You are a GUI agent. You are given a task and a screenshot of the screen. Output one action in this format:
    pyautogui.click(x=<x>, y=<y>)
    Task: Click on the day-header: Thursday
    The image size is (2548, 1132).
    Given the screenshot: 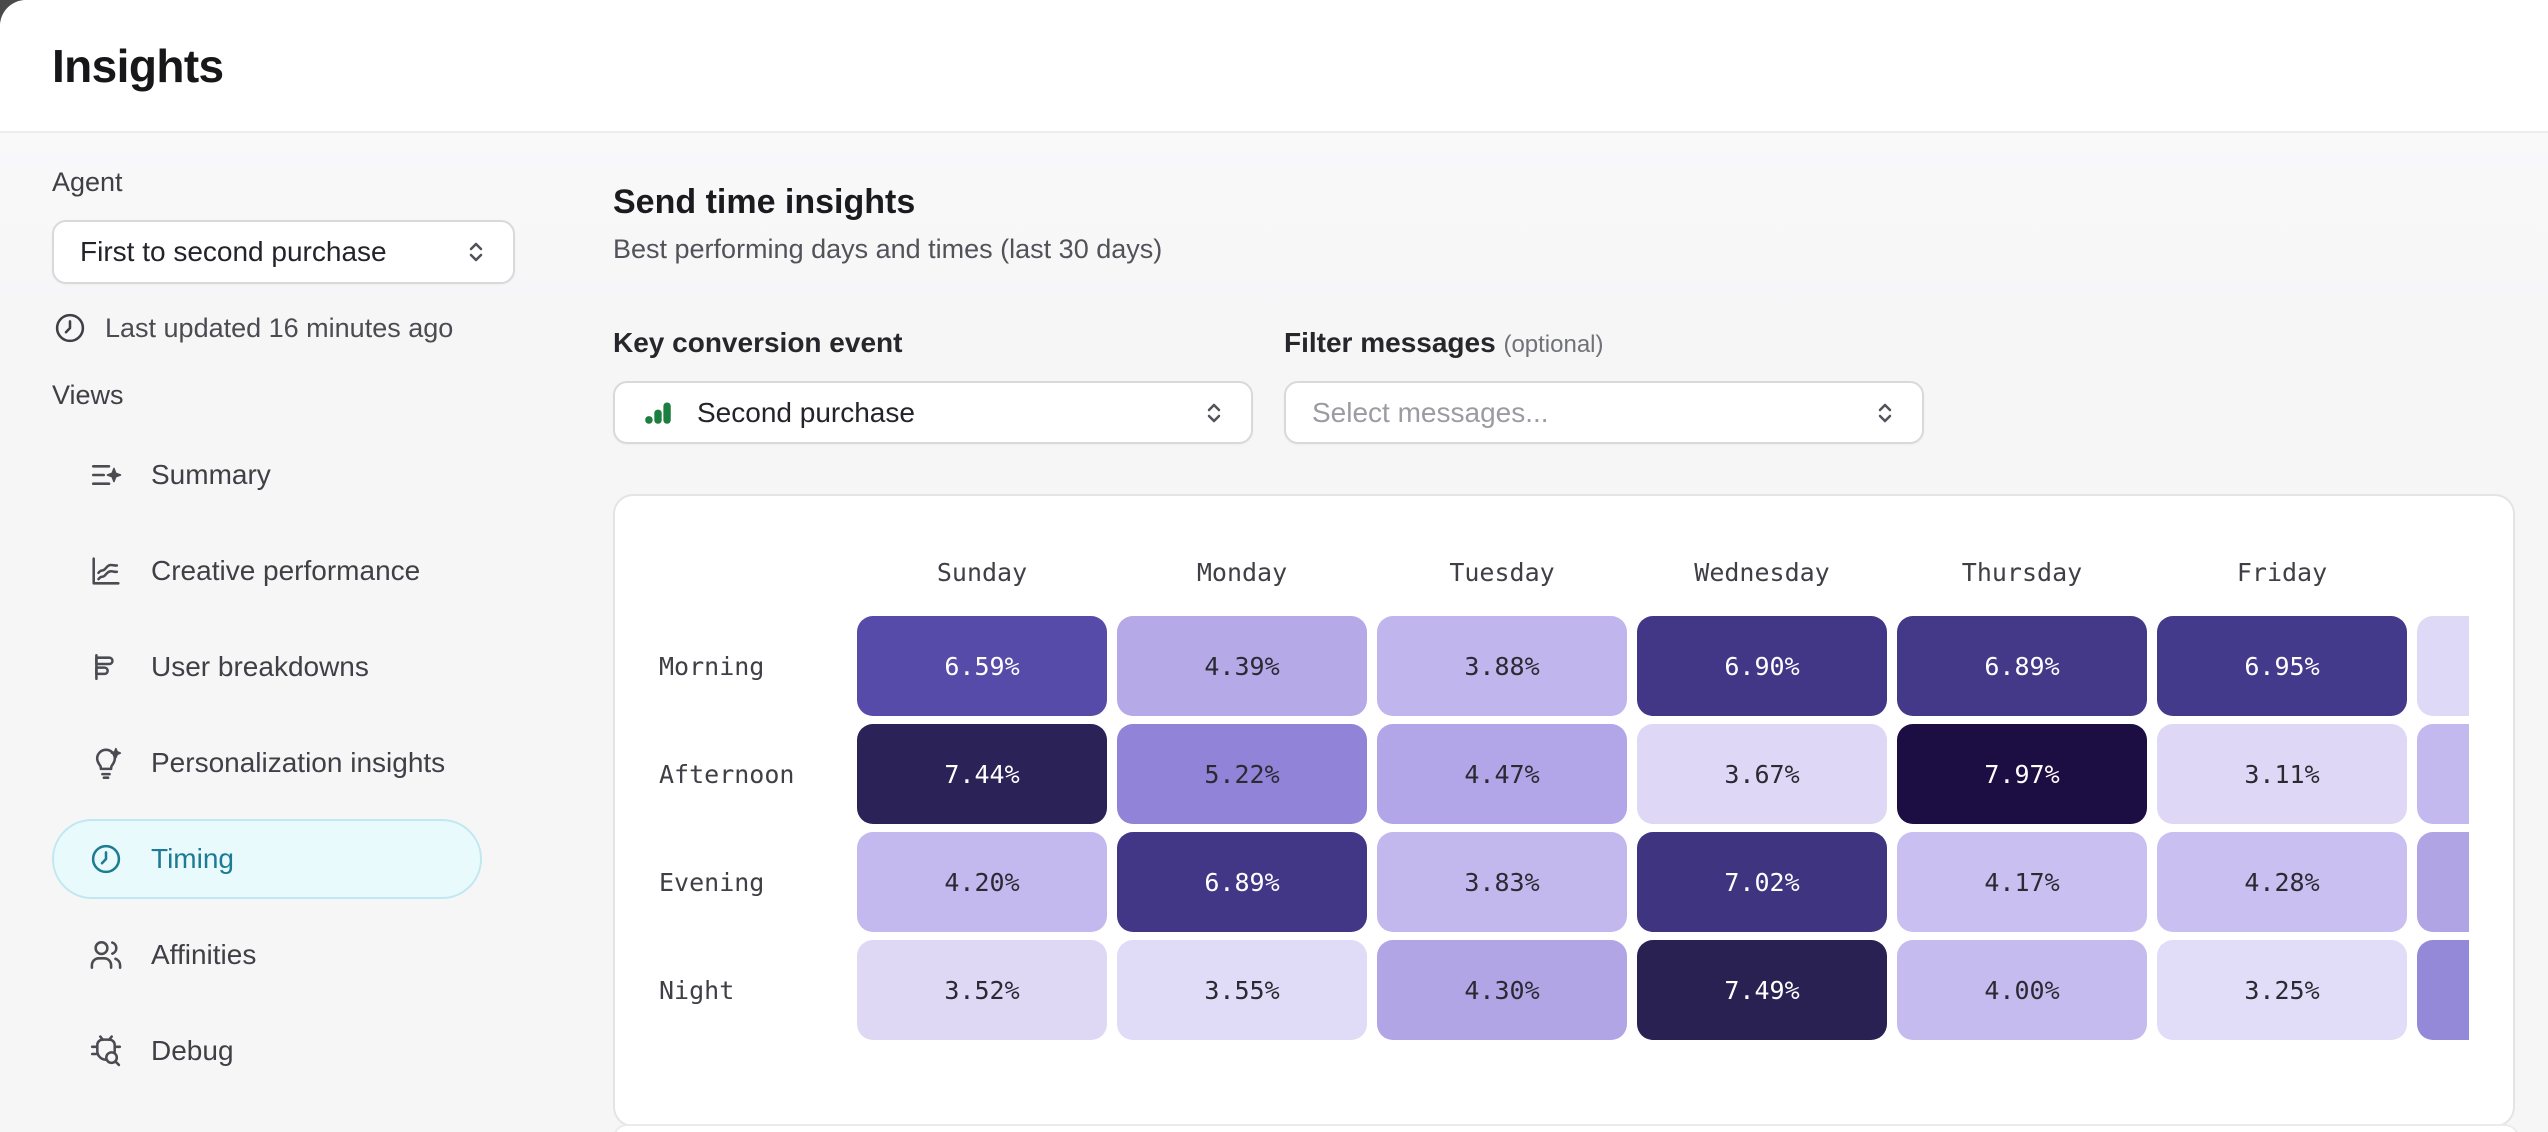 What is the action you would take?
    pyautogui.click(x=2022, y=572)
    